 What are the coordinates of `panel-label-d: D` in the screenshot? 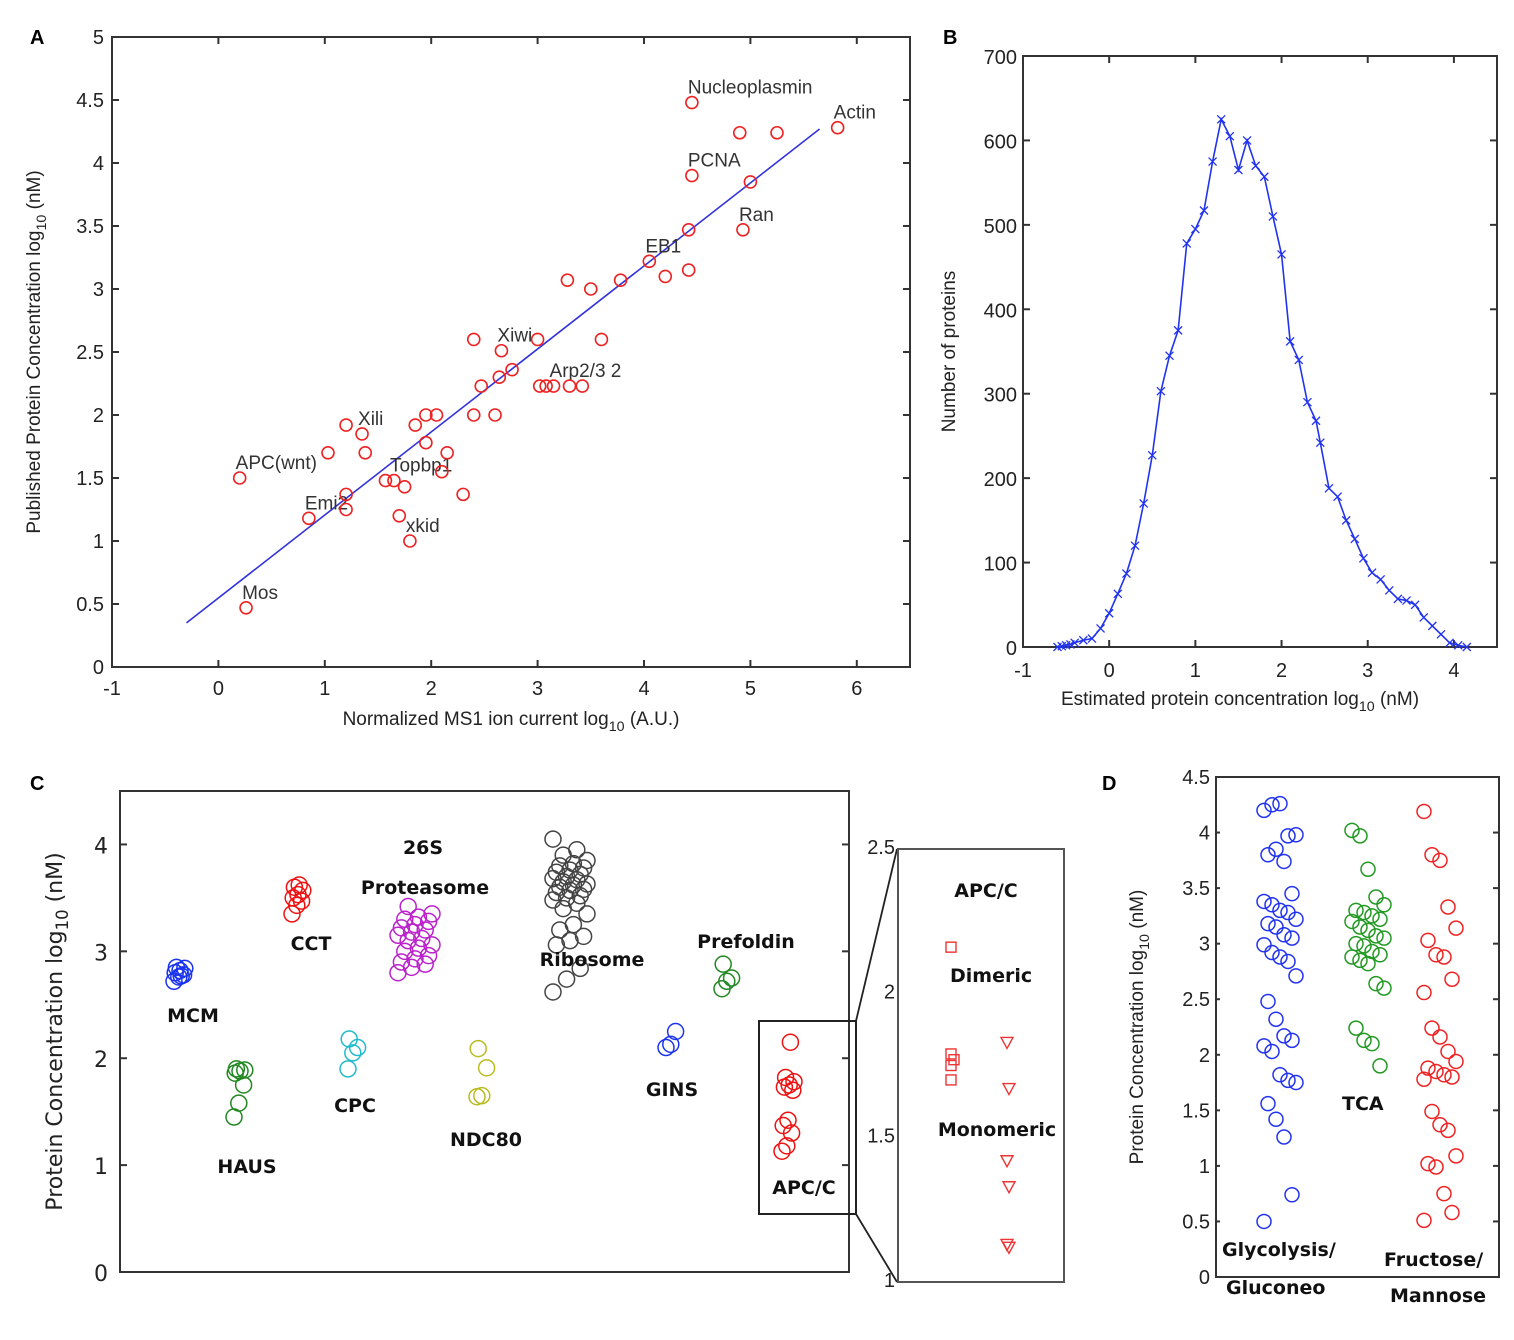 It's located at (1109, 784).